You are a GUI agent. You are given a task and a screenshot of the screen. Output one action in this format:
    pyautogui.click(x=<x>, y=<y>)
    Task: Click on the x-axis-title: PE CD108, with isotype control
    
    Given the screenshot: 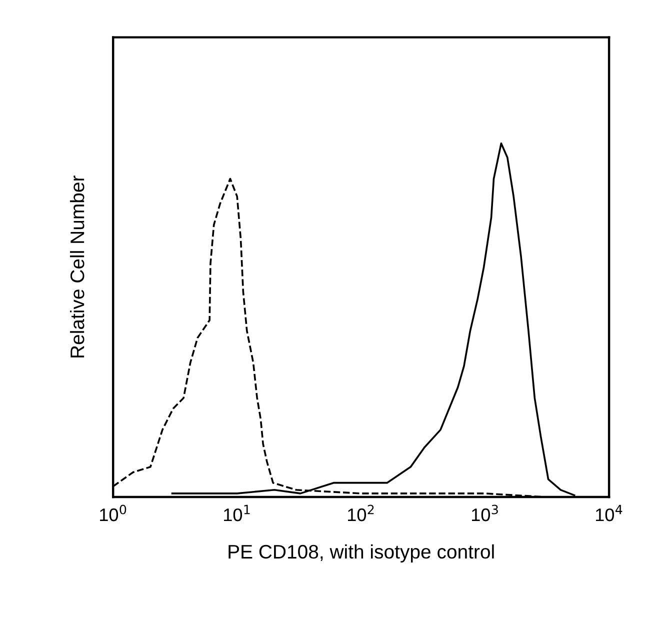 What is the action you would take?
    pyautogui.click(x=361, y=553)
    